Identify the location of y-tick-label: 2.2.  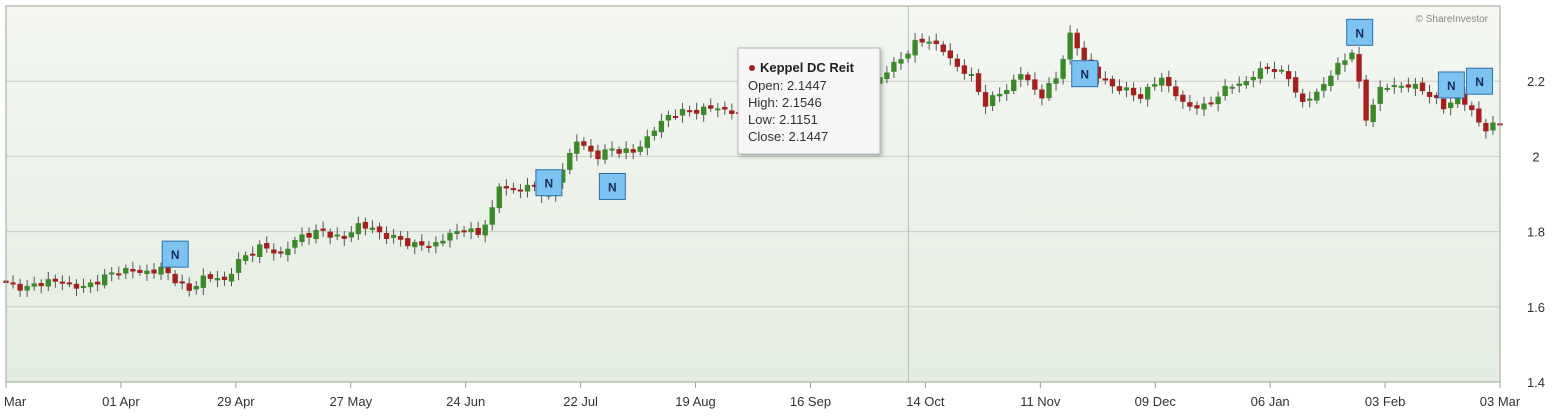
(1536, 81).